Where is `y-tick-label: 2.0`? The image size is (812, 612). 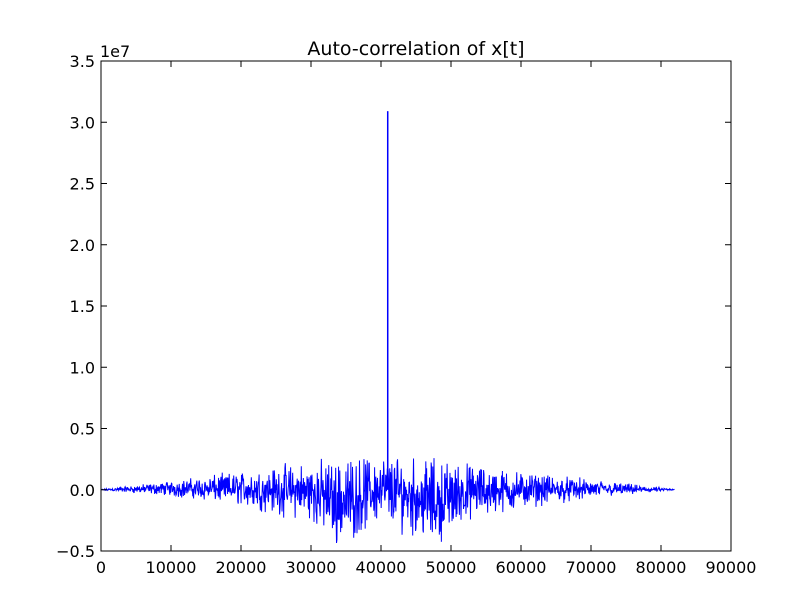 y-tick-label: 2.0 is located at coordinates (82, 245).